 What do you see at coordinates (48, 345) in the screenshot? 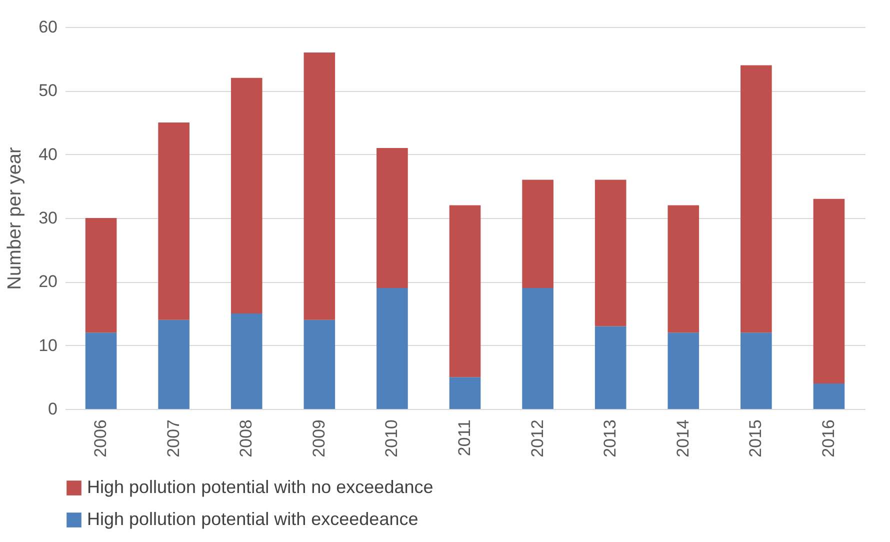
I see `y-tick-label: 10` at bounding box center [48, 345].